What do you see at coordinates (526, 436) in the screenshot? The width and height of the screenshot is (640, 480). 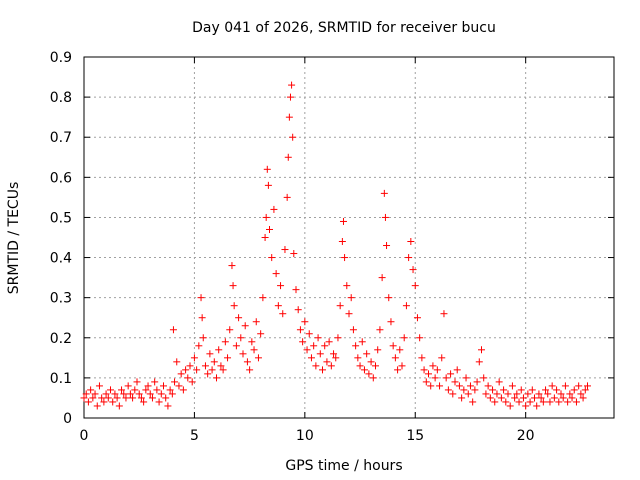 I see `x-tick-label: 20` at bounding box center [526, 436].